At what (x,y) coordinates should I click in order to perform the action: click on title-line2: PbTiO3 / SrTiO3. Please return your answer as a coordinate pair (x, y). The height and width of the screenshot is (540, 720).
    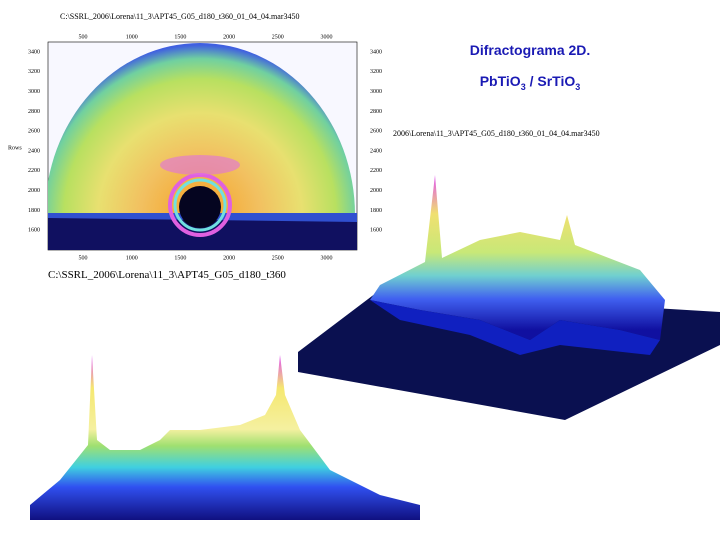
    Looking at the image, I should click on (530, 82).